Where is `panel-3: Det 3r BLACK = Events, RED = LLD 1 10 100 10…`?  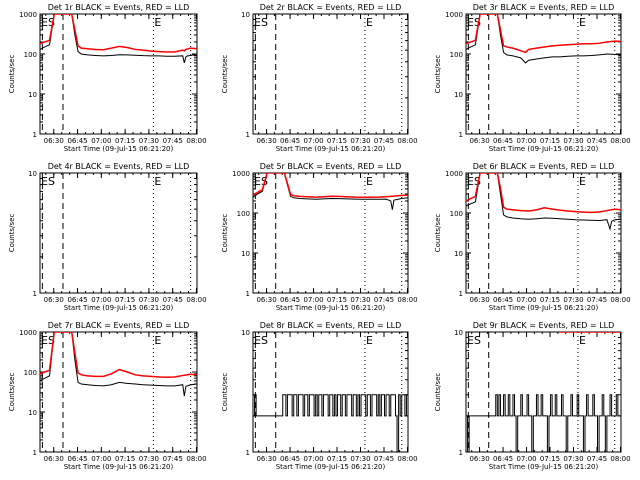
panel-3: Det 3r BLACK = Events, RED = LLD 1 10 100 10… is located at coordinates (532, 78).